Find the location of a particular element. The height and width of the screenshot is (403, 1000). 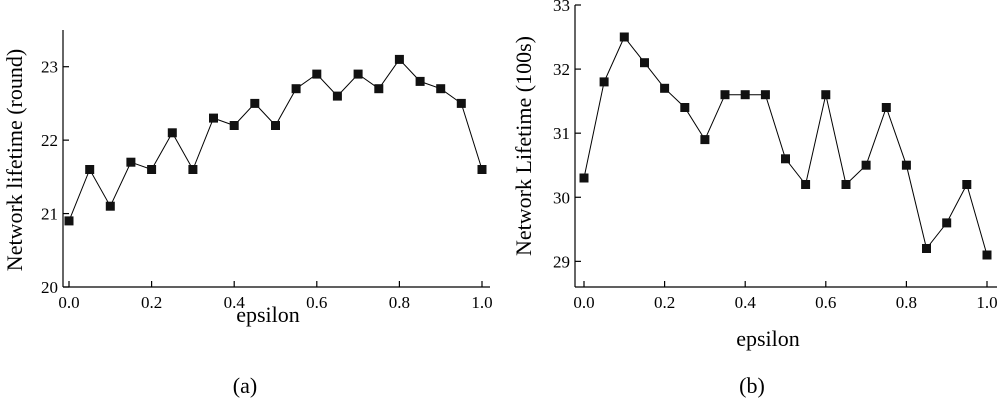

y-axis-title: Network Lifetime (100s) is located at coordinates (523, 146).